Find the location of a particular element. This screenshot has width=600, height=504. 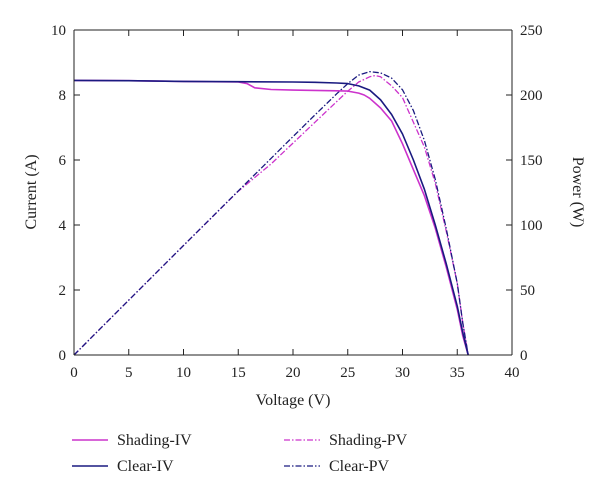

x-tick-label: 20 is located at coordinates (293, 373).